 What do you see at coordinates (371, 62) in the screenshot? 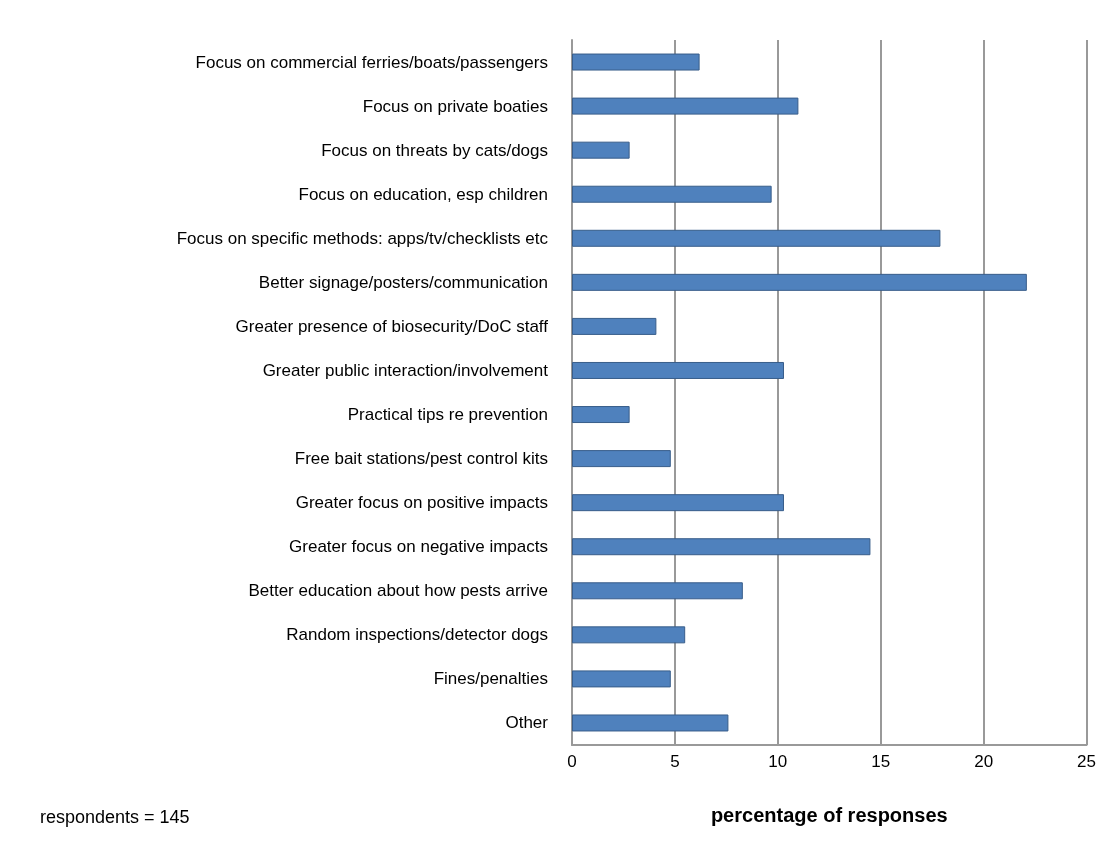
I see `y-tick-label: Focus on commercial ferries/boats/passengers` at bounding box center [371, 62].